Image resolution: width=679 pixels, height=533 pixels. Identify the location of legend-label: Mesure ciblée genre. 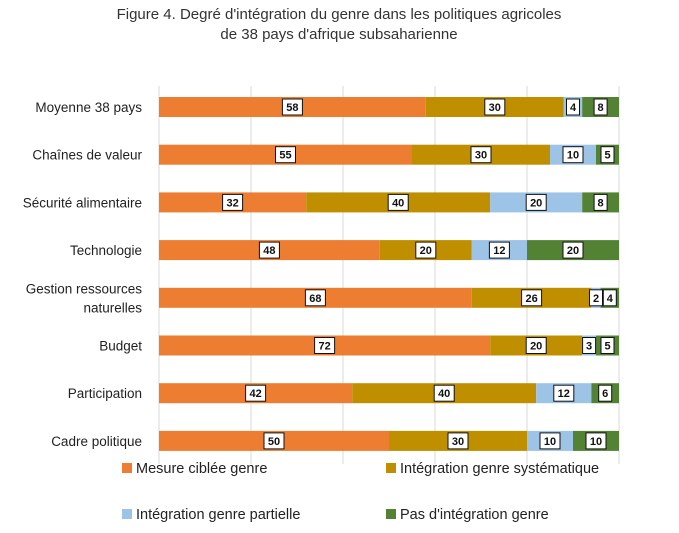
(201, 469).